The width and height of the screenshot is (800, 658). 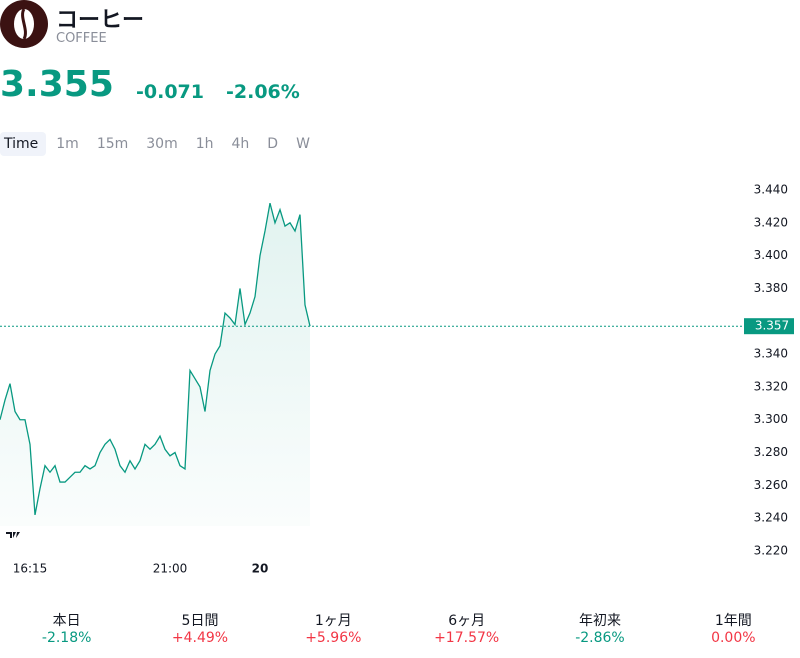 I want to click on y-tick-label: 3.320, so click(x=771, y=386).